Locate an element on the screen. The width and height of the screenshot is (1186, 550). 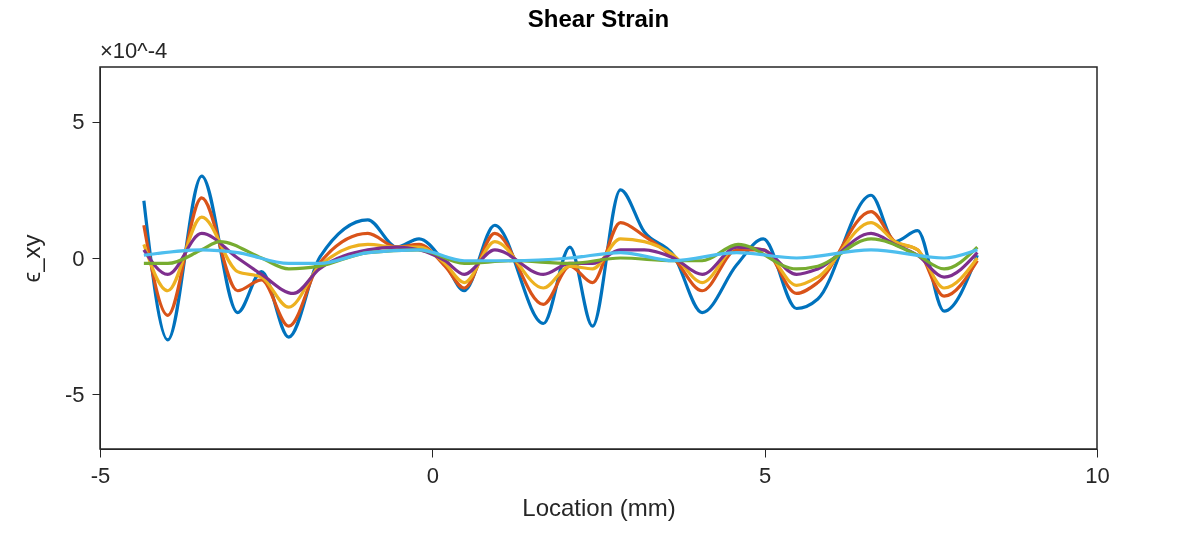
x-axis-title: Location (mm) is located at coordinates (599, 507).